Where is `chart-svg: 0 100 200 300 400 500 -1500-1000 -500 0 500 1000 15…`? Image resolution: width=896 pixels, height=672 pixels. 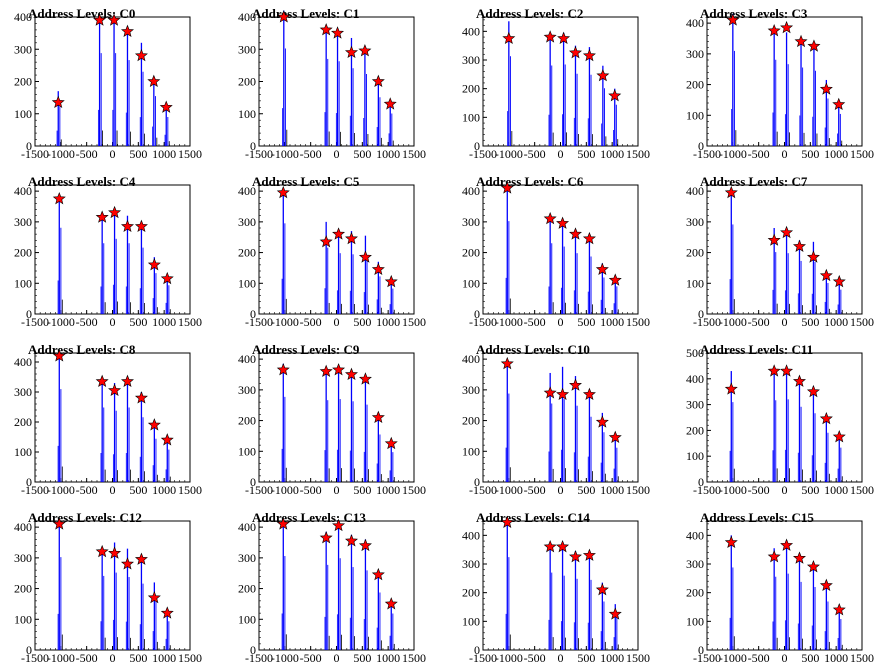
chart-svg: 0 100 200 300 400 500 -1500-1000 -500 0 500 1000 15… is located at coordinates (780, 421).